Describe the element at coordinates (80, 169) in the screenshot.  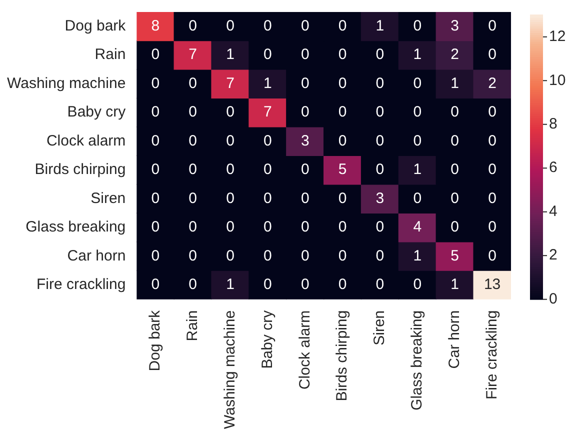
I see `y-tick-label: Birds chirping` at that location.